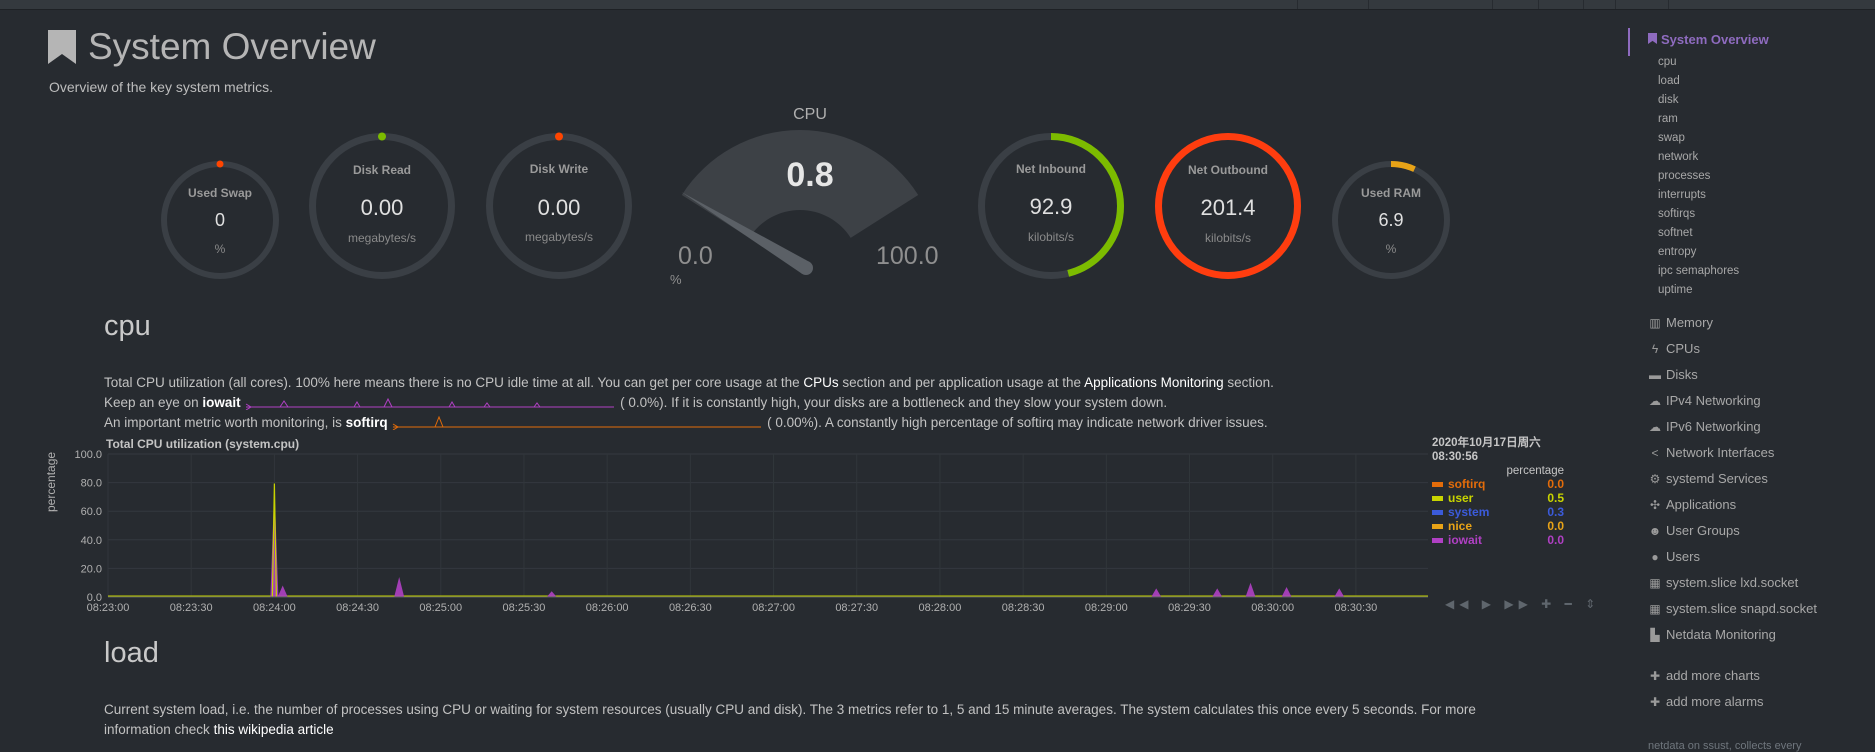 This screenshot has height=752, width=1875. I want to click on users-icon: ☻, so click(1655, 531).